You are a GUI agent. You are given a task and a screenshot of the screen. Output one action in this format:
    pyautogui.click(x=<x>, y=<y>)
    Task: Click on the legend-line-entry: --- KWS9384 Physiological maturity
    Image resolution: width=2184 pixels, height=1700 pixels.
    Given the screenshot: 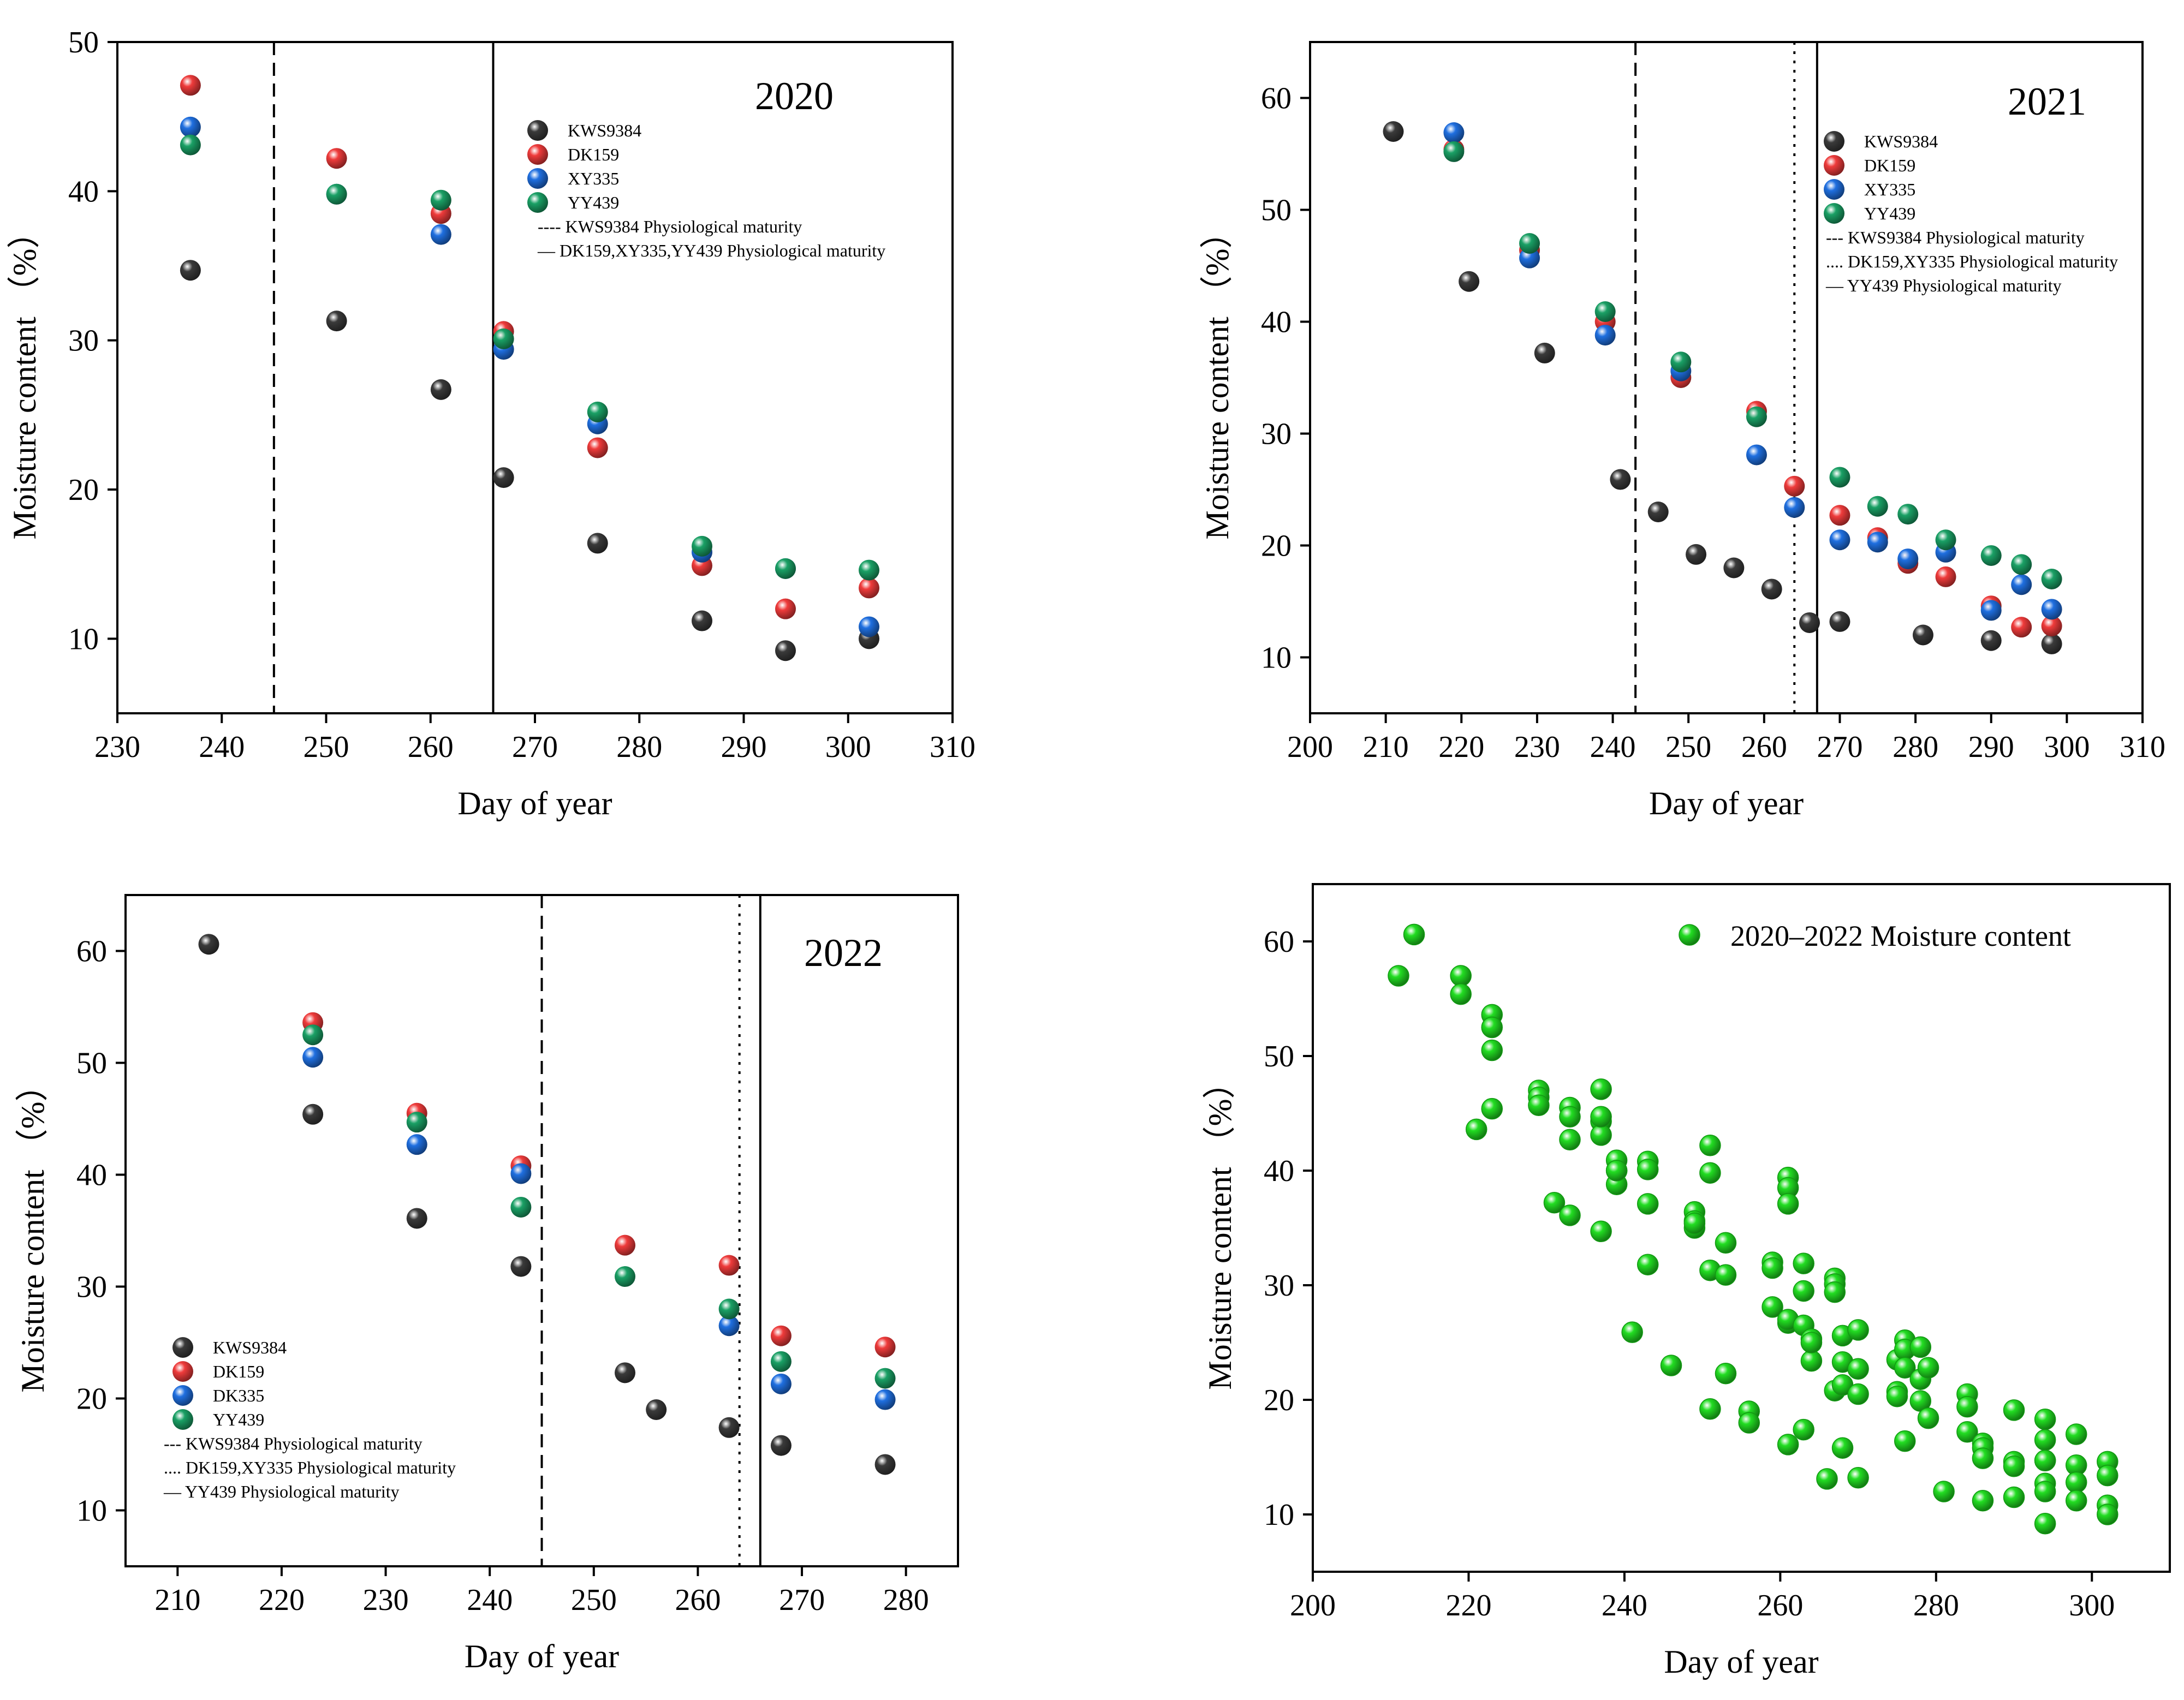 What is the action you would take?
    pyautogui.click(x=1955, y=238)
    